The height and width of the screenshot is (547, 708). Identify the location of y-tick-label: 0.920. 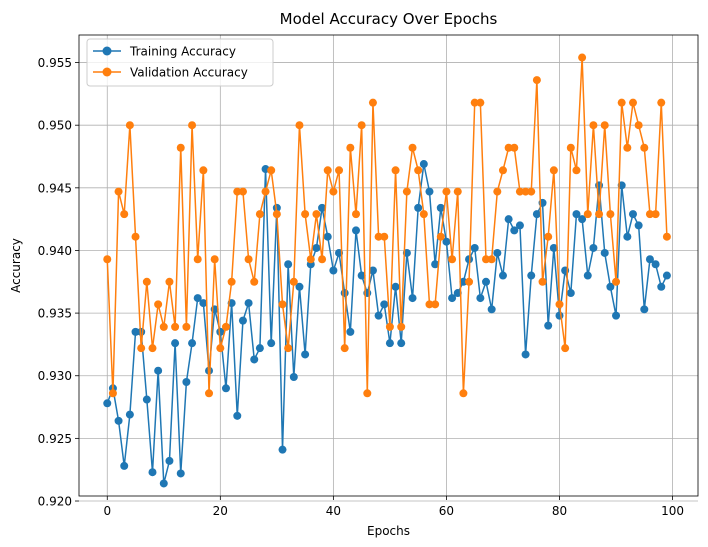
(55, 502).